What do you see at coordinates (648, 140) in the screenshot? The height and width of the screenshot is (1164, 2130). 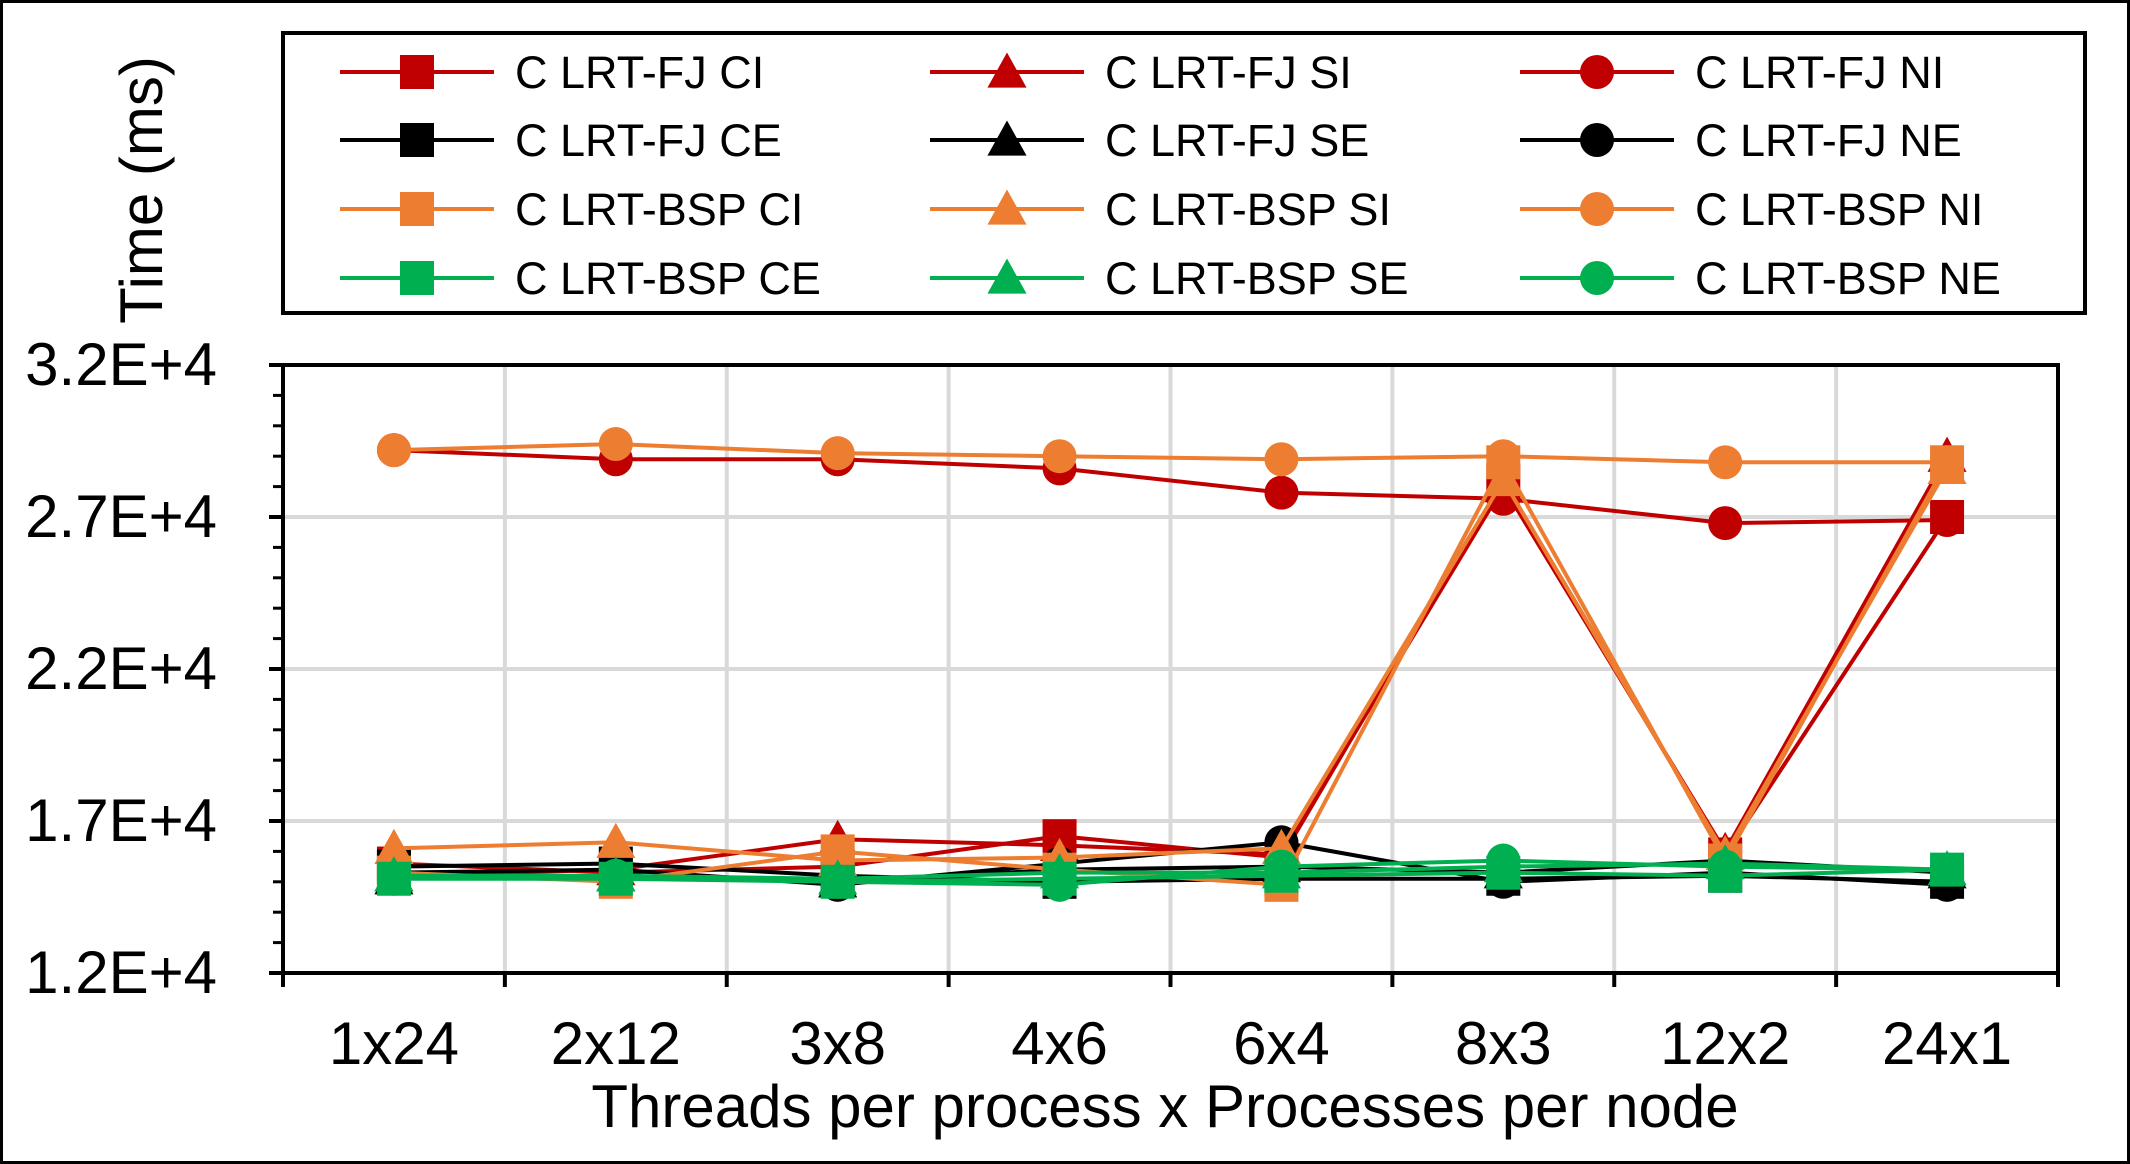 I see `legend-label: C LRT-FJ CE` at bounding box center [648, 140].